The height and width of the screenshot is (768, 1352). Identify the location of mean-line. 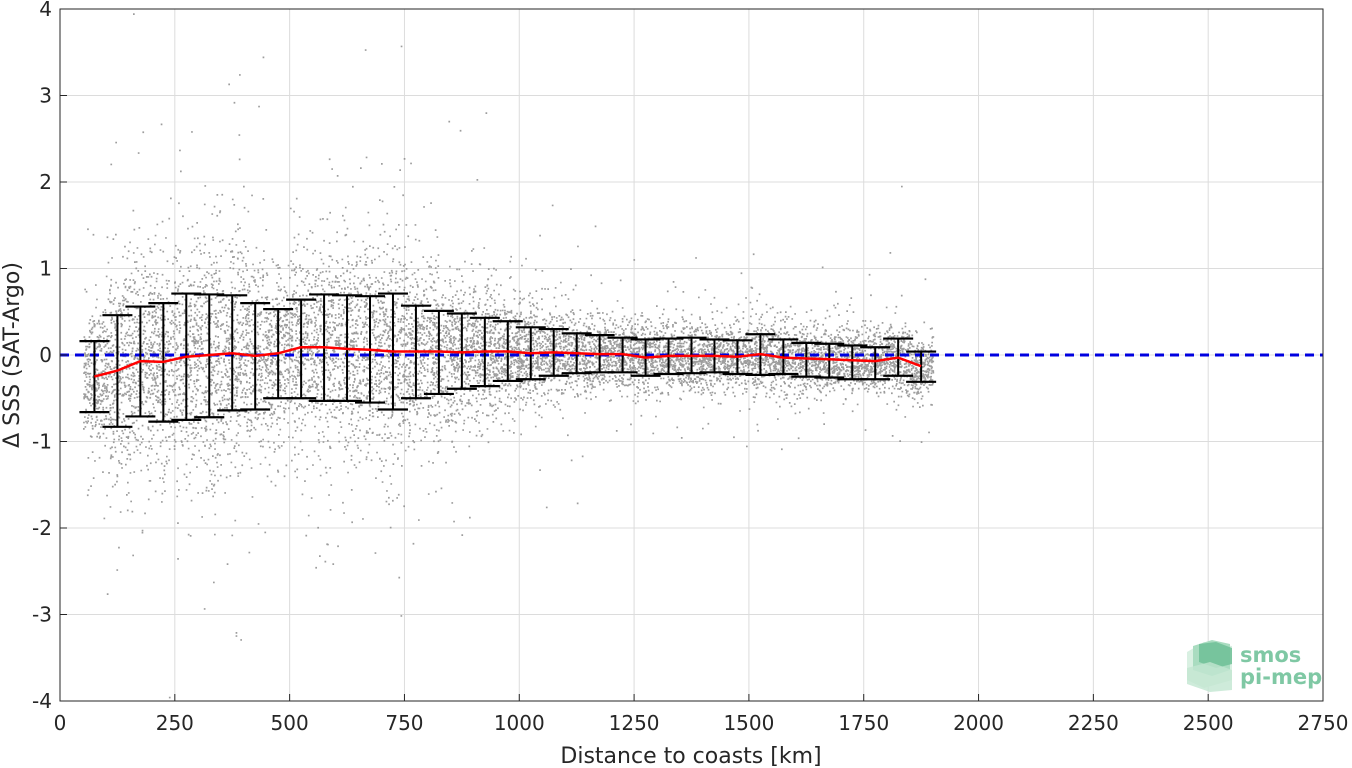
(508, 361).